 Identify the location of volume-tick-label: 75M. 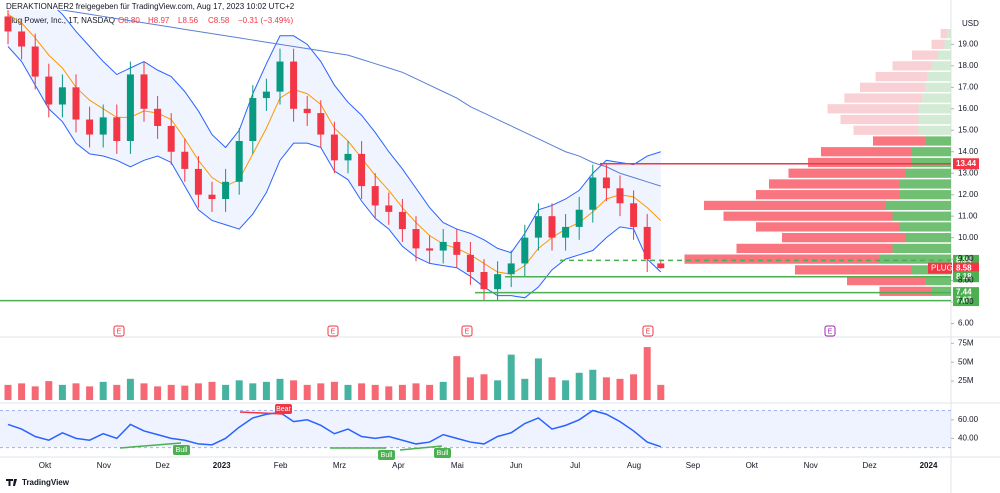
(966, 342).